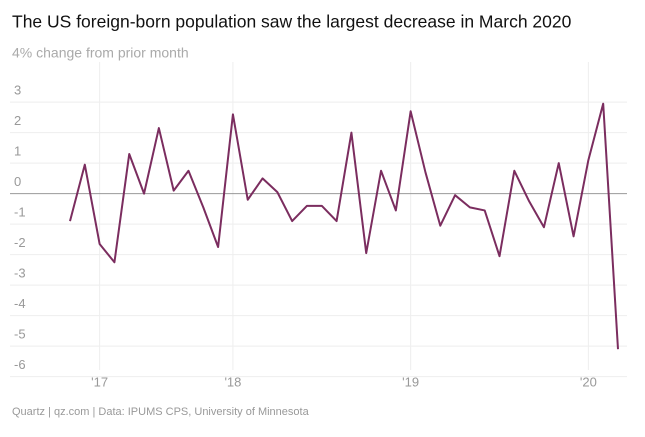  What do you see at coordinates (20, 242) in the screenshot?
I see `y-tick-label: -2` at bounding box center [20, 242].